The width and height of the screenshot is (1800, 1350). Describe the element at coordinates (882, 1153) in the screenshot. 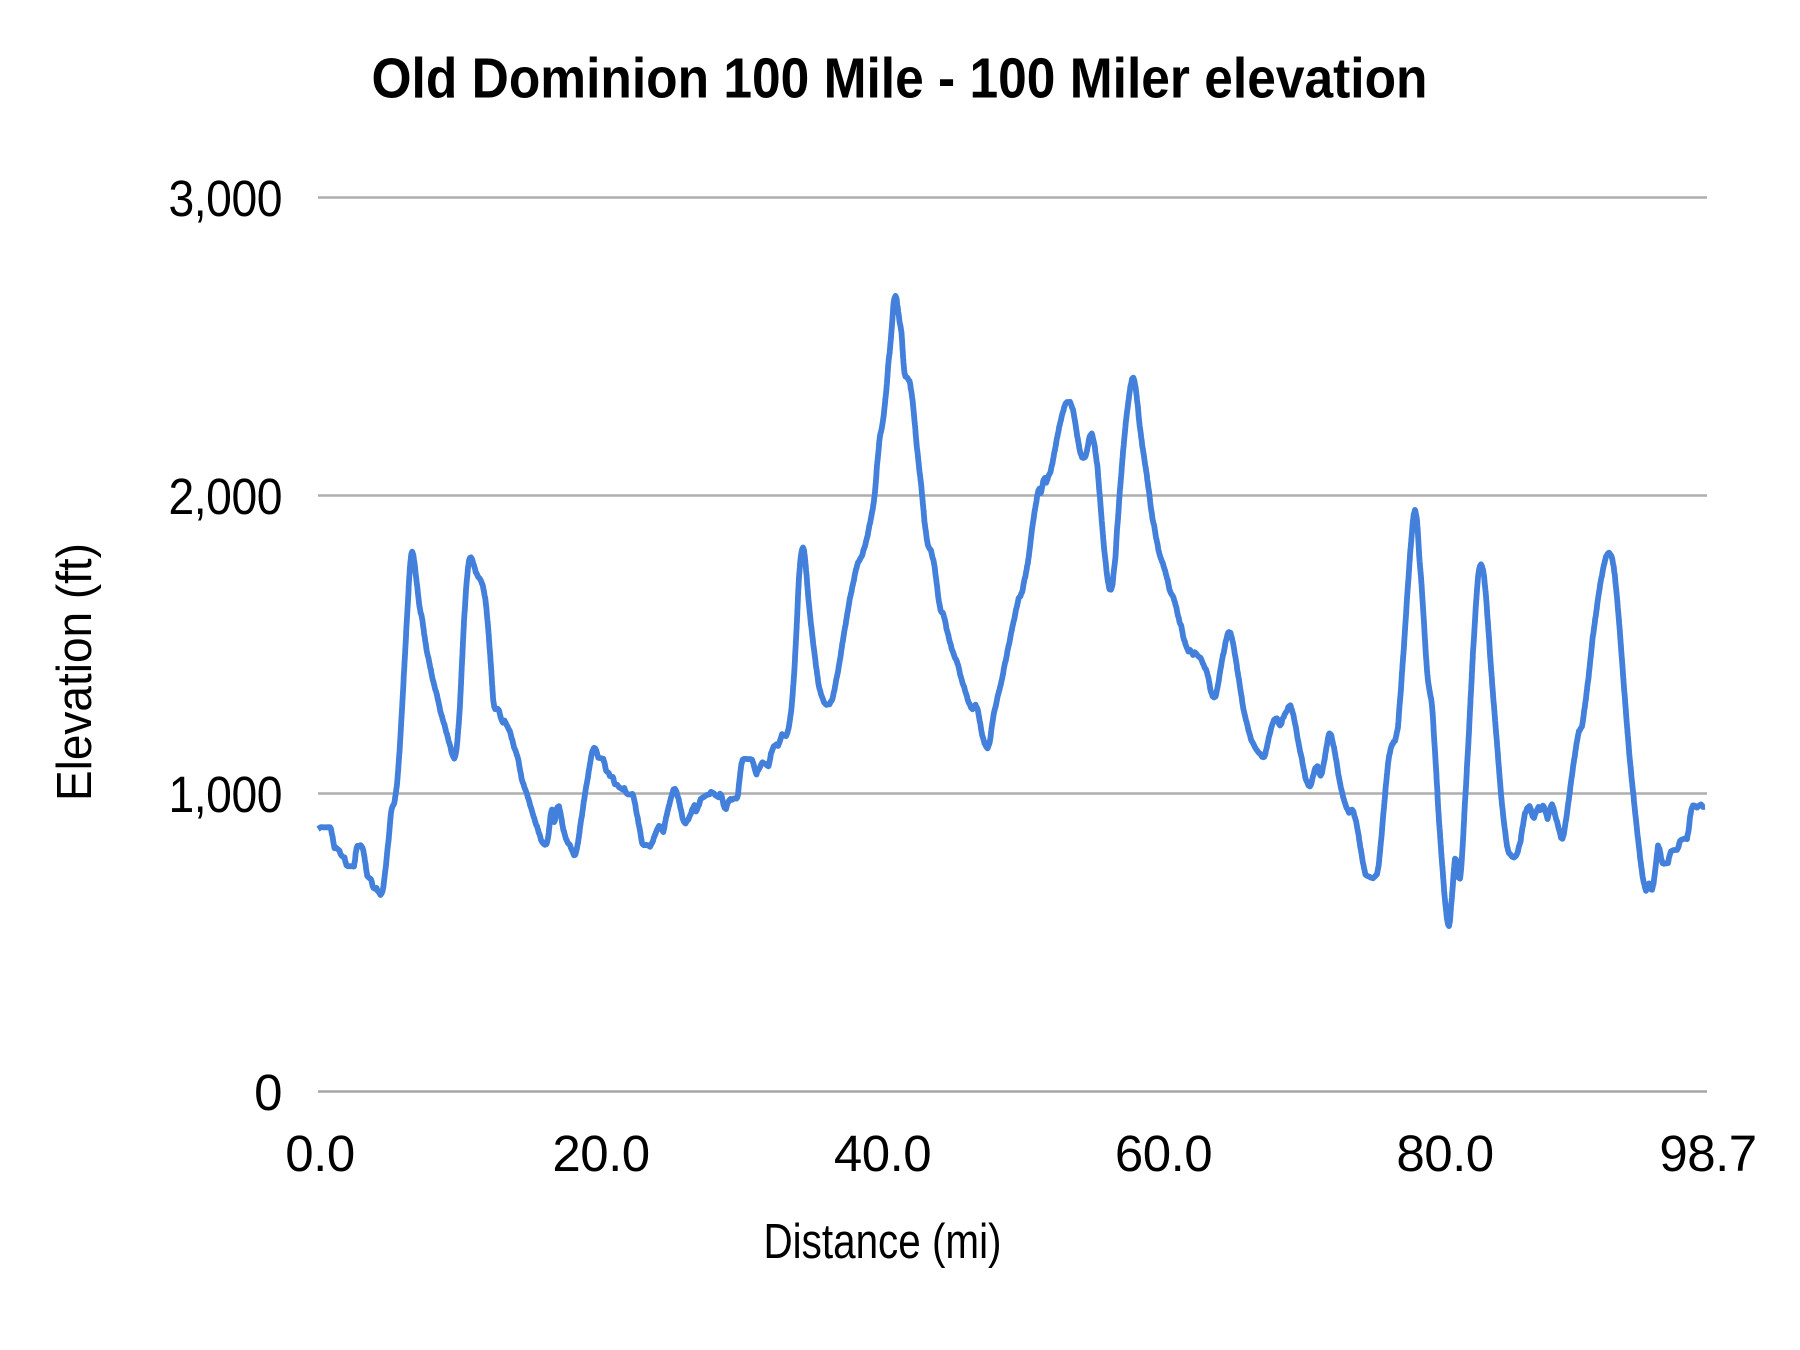

I see `svg-text: 40.0` at that location.